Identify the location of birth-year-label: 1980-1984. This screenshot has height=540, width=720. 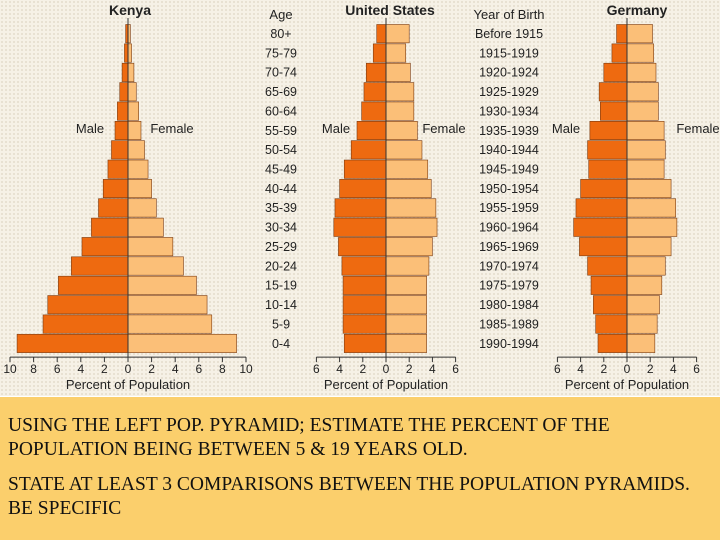
(509, 305).